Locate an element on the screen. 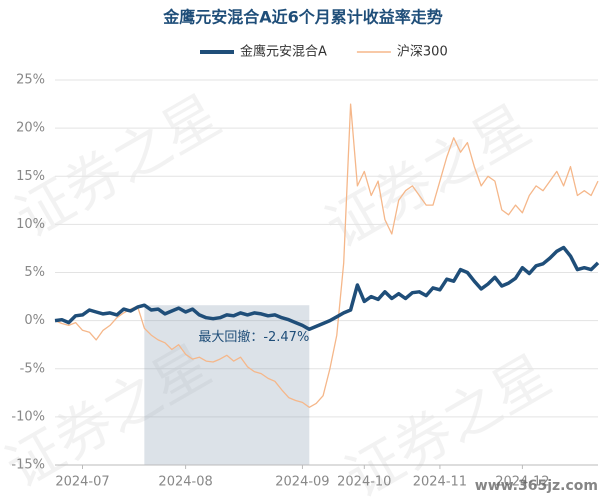 The width and height of the screenshot is (606, 500). x-tick-label: 2024-07 is located at coordinates (82, 482).